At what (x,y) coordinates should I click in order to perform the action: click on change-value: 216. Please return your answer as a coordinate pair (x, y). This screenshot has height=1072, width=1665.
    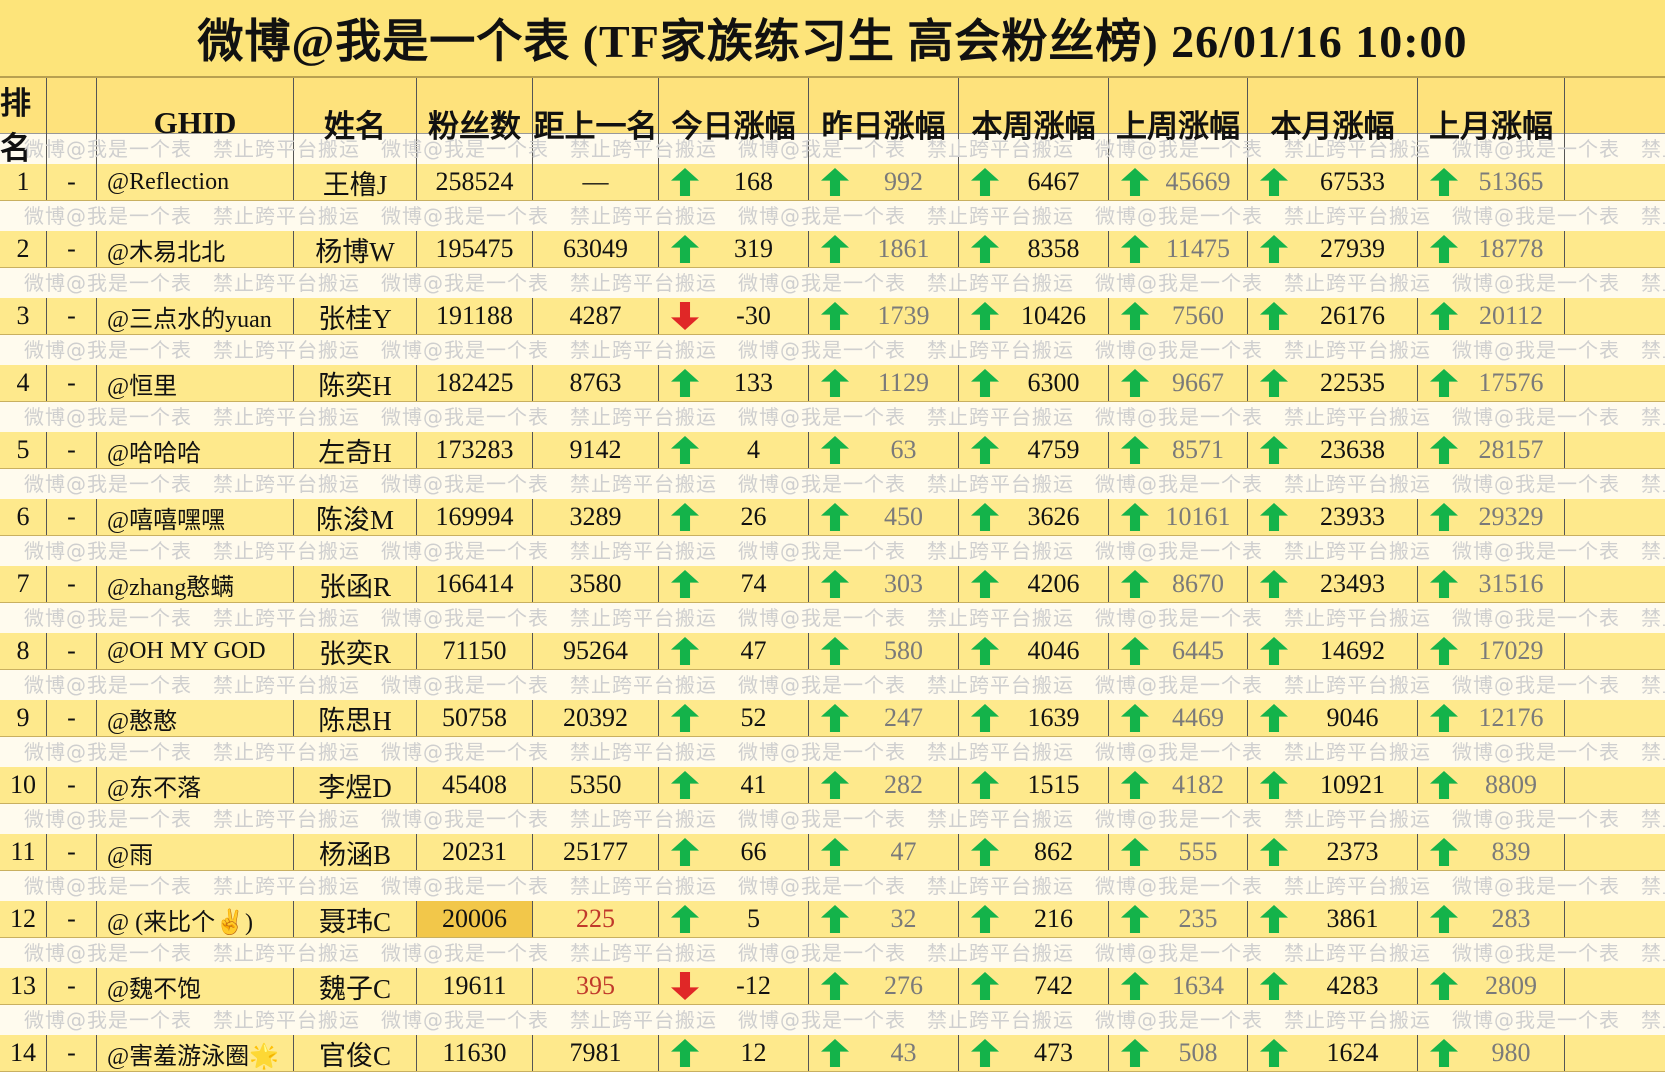
    Looking at the image, I should click on (1053, 918).